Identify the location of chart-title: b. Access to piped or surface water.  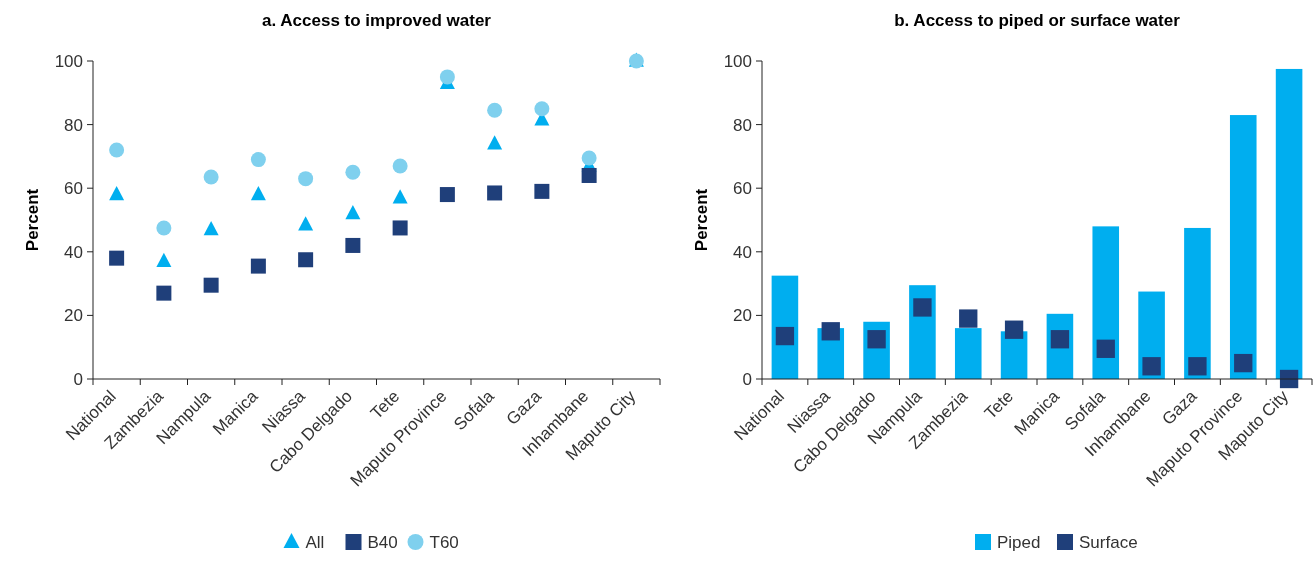
(1037, 20).